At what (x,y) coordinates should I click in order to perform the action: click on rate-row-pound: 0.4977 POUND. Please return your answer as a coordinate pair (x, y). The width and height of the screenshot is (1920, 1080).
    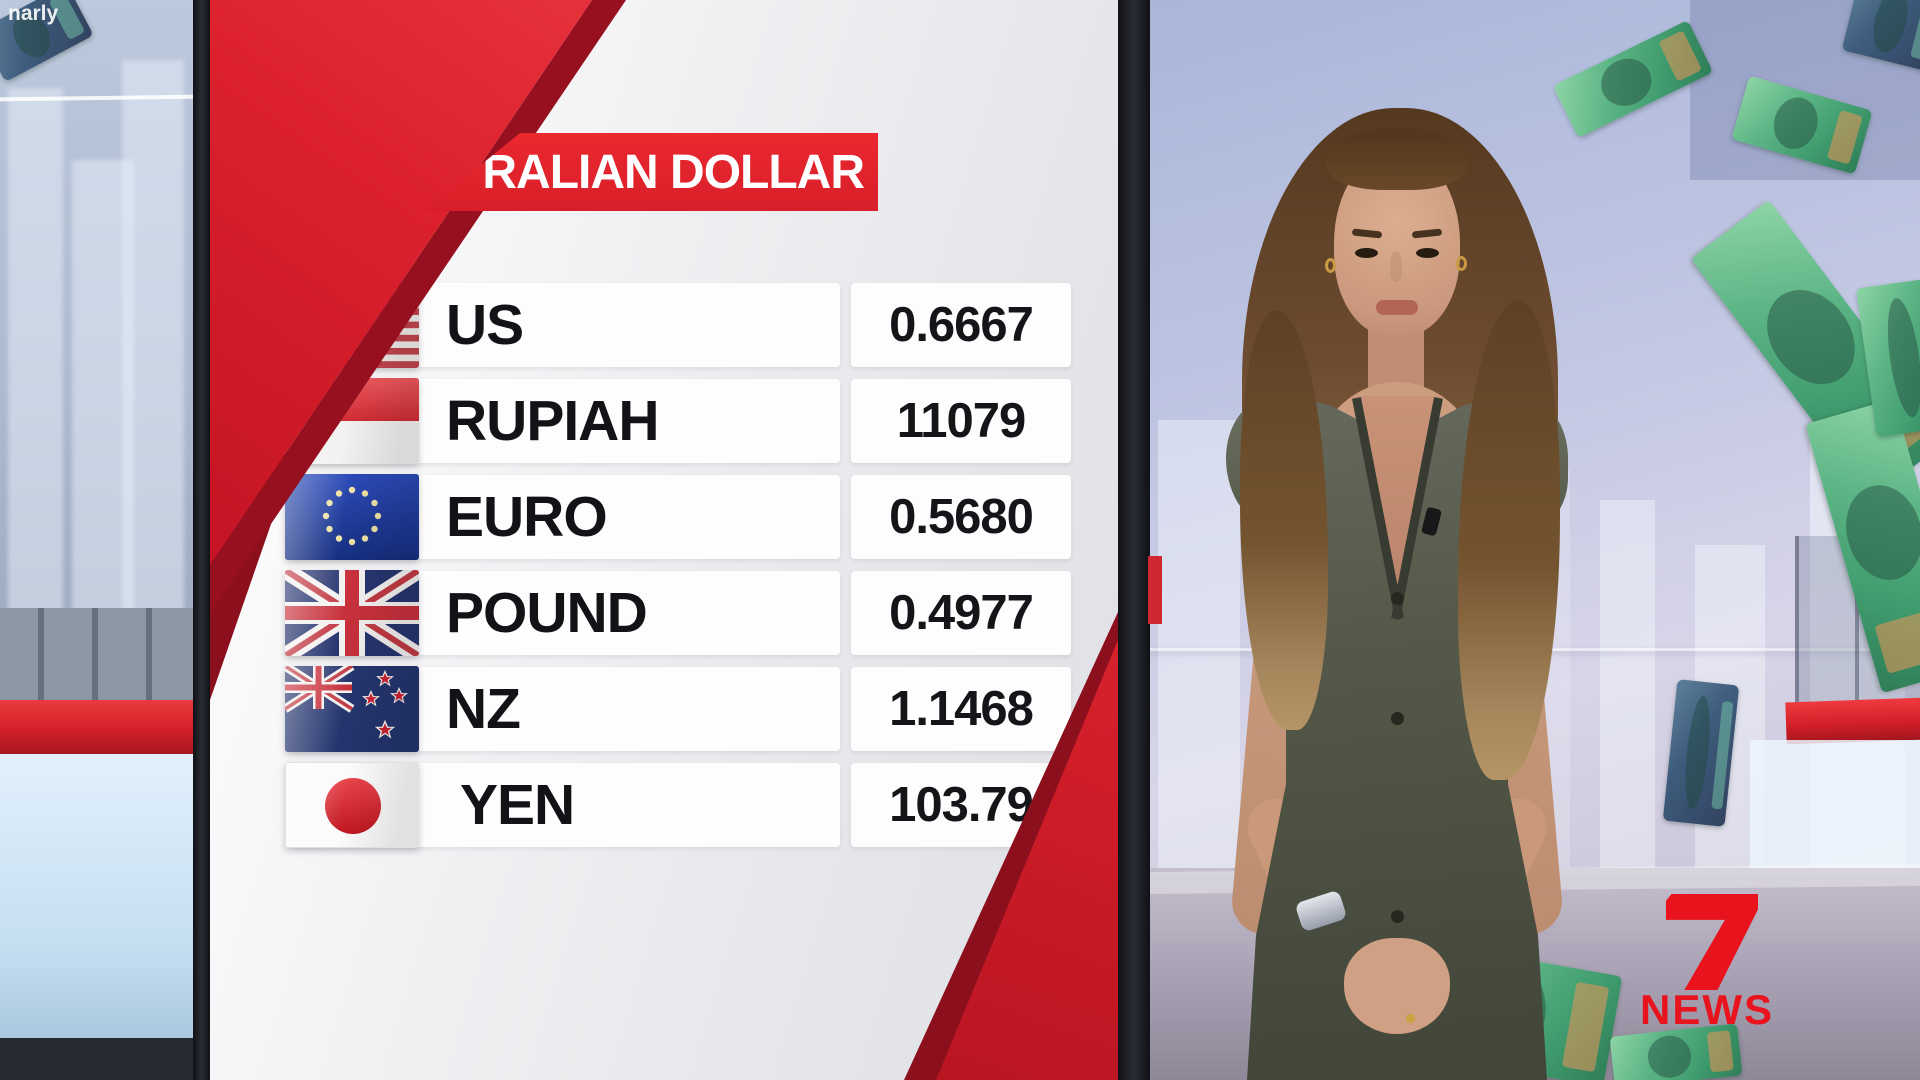
    Looking at the image, I should click on (664, 613).